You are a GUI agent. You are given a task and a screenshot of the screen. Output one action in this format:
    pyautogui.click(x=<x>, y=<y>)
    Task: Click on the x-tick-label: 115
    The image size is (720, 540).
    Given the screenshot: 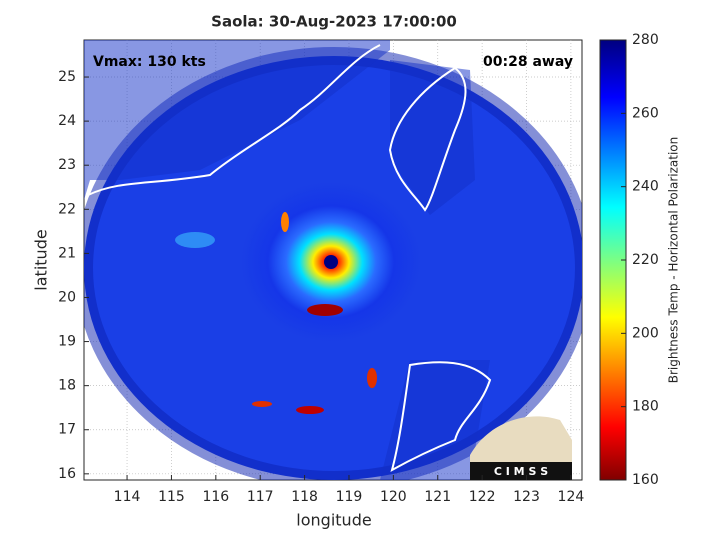 What is the action you would take?
    pyautogui.click(x=171, y=497)
    